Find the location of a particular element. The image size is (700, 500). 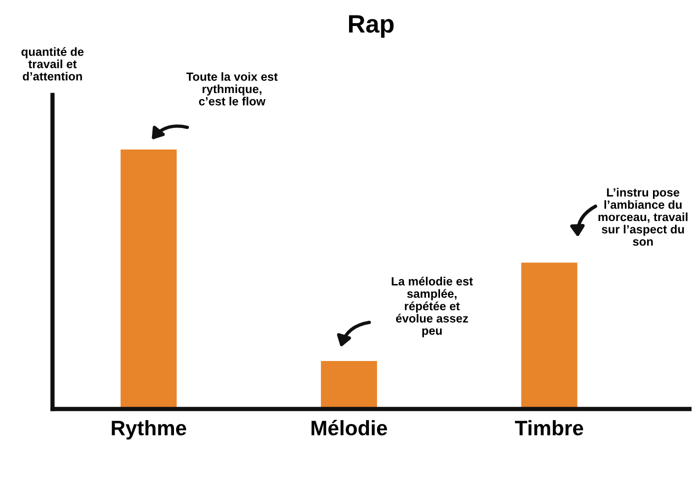

x-tick-label: Timbre is located at coordinates (549, 428).